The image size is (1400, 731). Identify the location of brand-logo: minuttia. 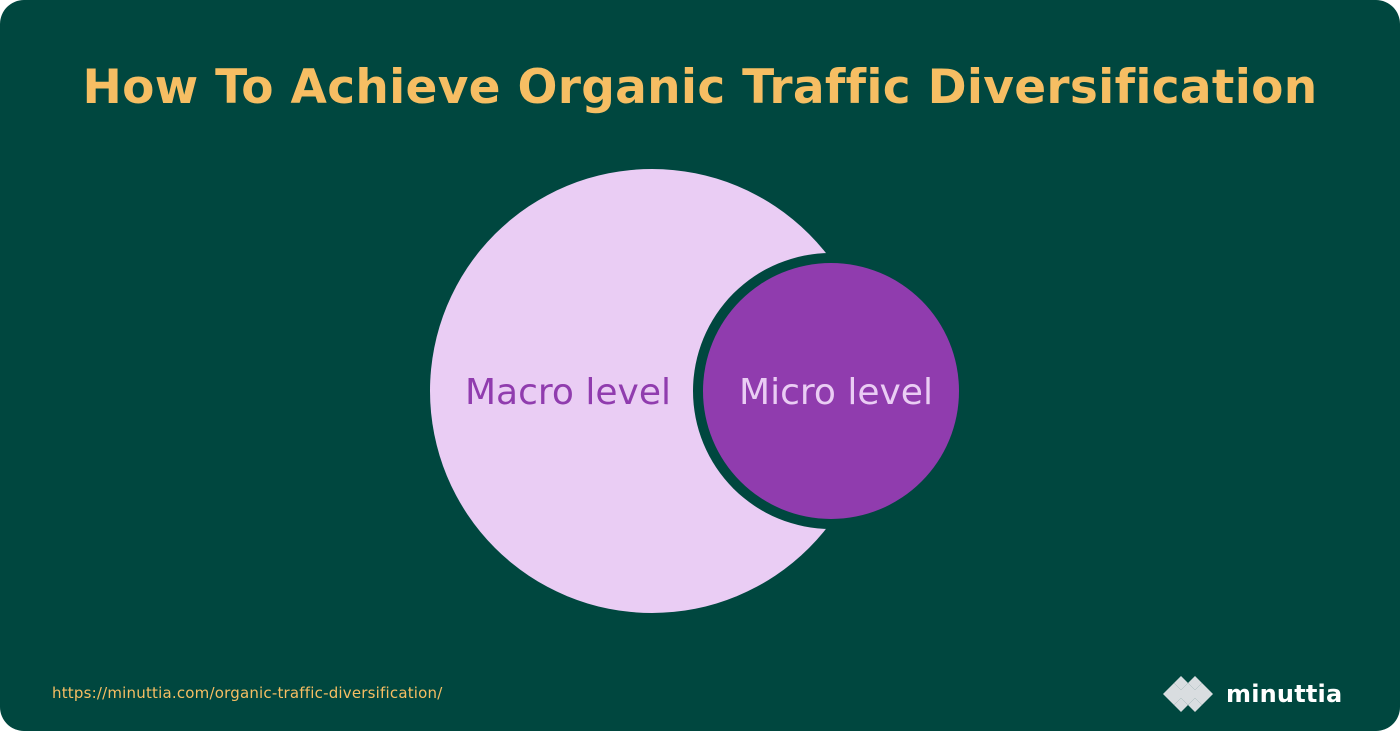
(1251, 694).